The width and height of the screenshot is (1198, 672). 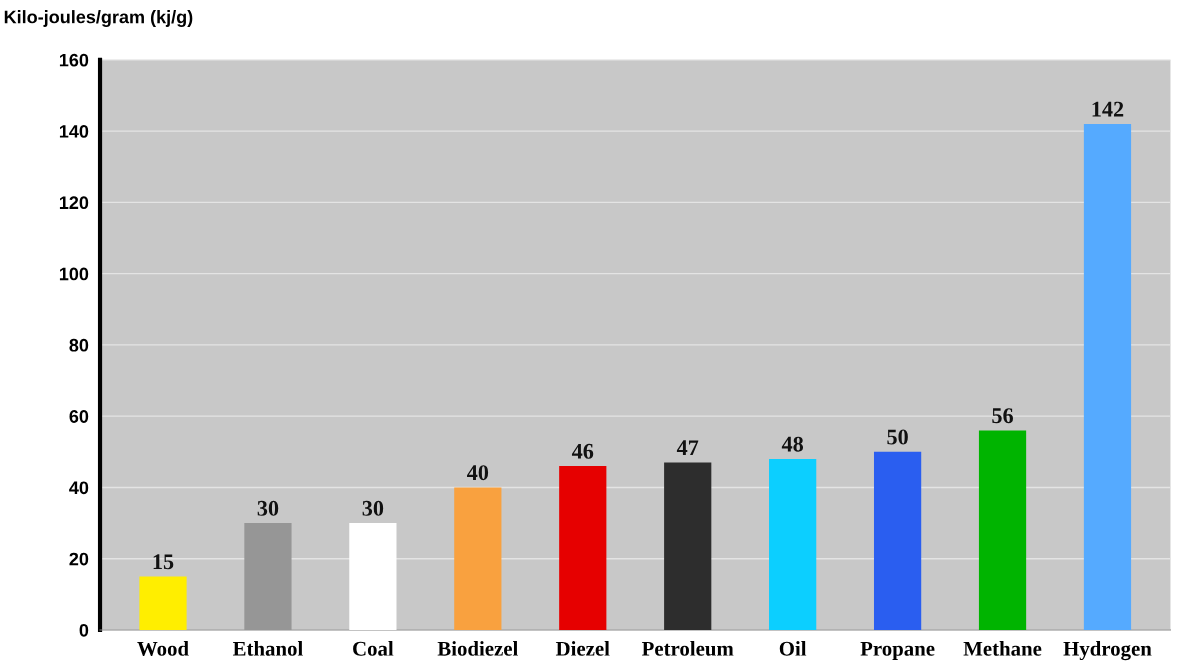 What do you see at coordinates (267, 648) in the screenshot?
I see `x-tick-label: Ethanol` at bounding box center [267, 648].